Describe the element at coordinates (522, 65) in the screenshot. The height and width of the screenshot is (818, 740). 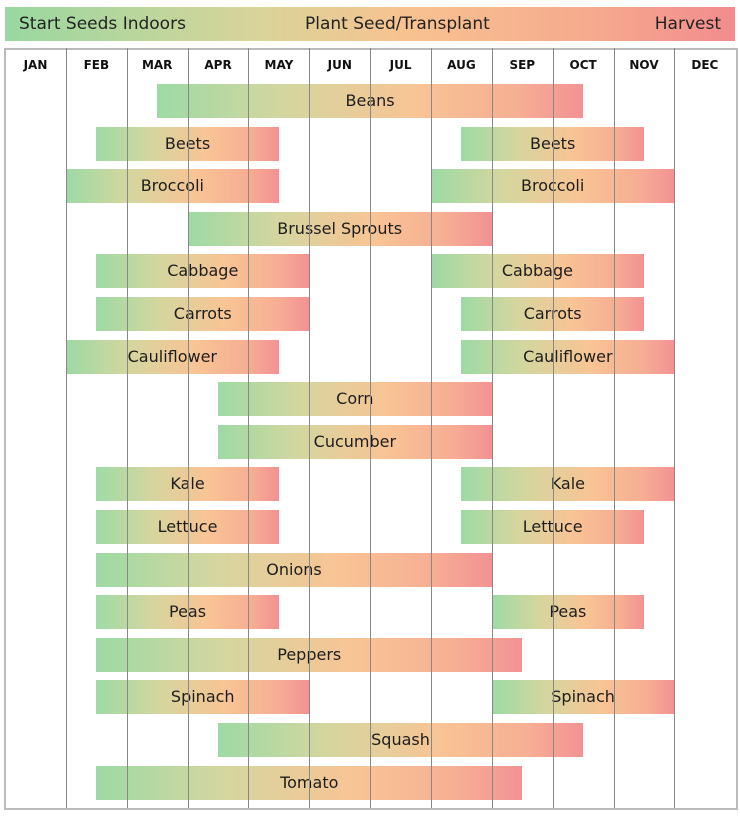
I see `month-label: SEP` at that location.